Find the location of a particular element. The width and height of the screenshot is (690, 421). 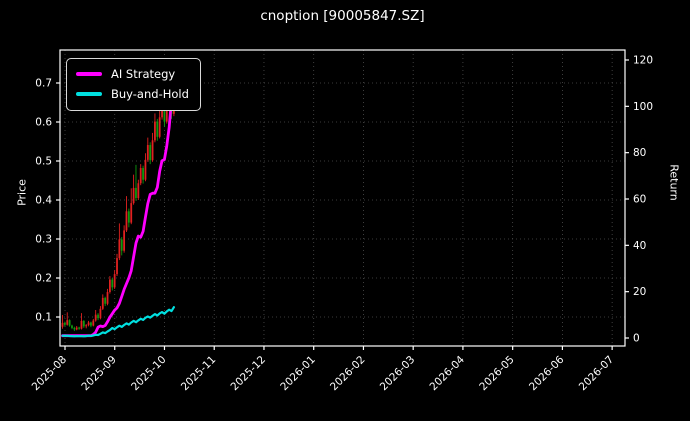

price-tick-label: 0.5 is located at coordinates (43, 162).